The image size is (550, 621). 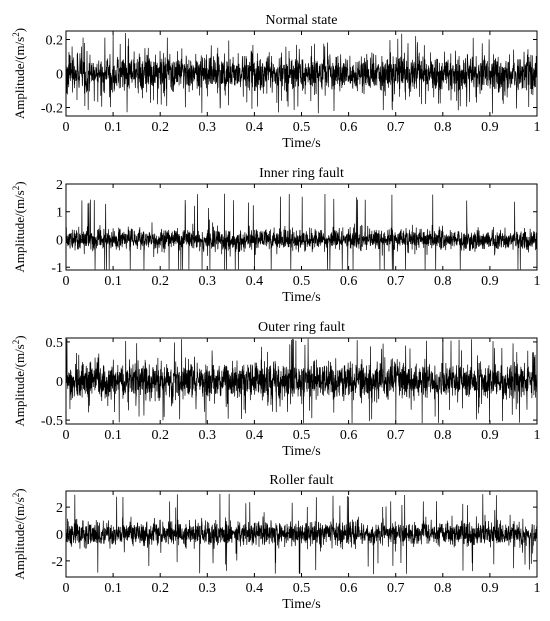 What do you see at coordinates (301, 327) in the screenshot?
I see `chart-title: Outer ring fault` at bounding box center [301, 327].